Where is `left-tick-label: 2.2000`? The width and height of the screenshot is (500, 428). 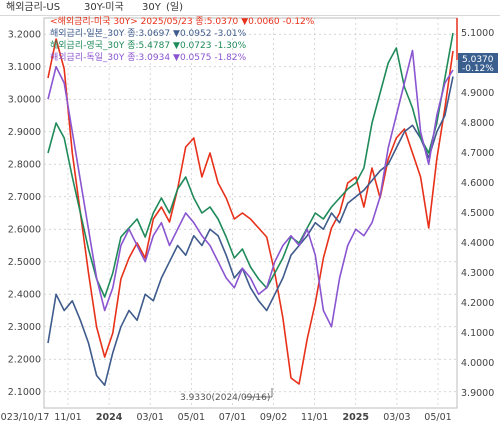 left-tick-label: 2.2000 is located at coordinates (24, 359).